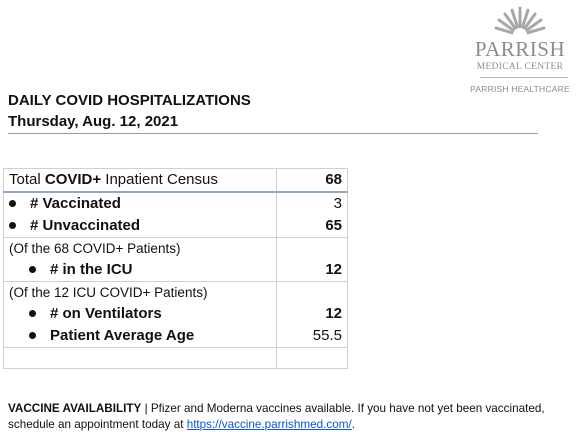 The height and width of the screenshot is (435, 576). Describe the element at coordinates (312, 259) in the screenshot. I see `icu-value: 12` at that location.